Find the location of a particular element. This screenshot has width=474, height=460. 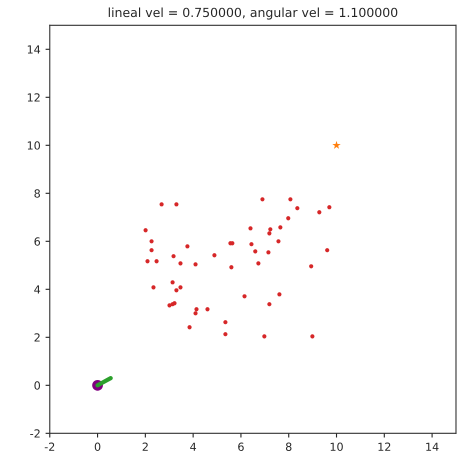

y-tick-label: 0 is located at coordinates (37, 385).